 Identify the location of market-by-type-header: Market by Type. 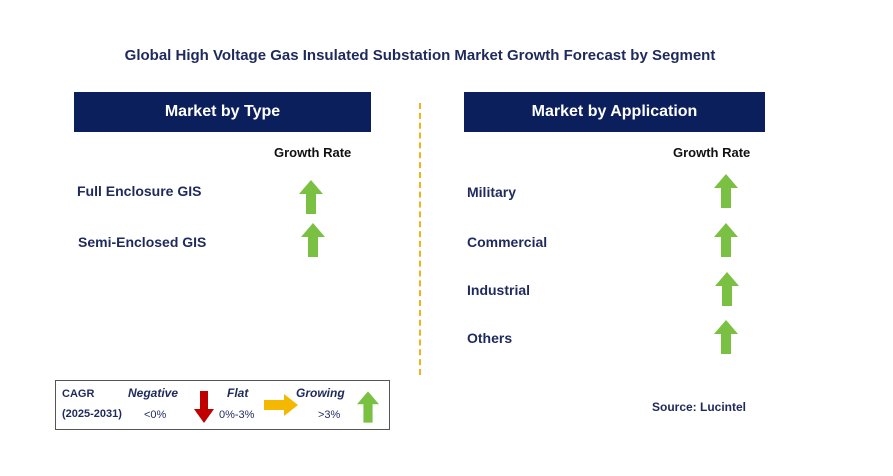
(222, 112).